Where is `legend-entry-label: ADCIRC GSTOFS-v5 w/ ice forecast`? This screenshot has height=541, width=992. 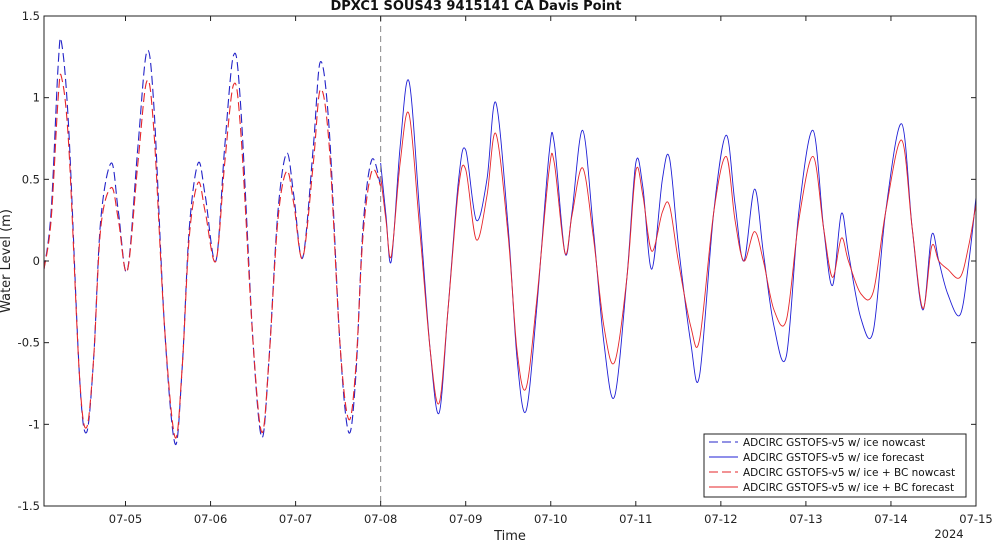
legend-entry-label: ADCIRC GSTOFS-v5 w/ ice forecast is located at coordinates (833, 458).